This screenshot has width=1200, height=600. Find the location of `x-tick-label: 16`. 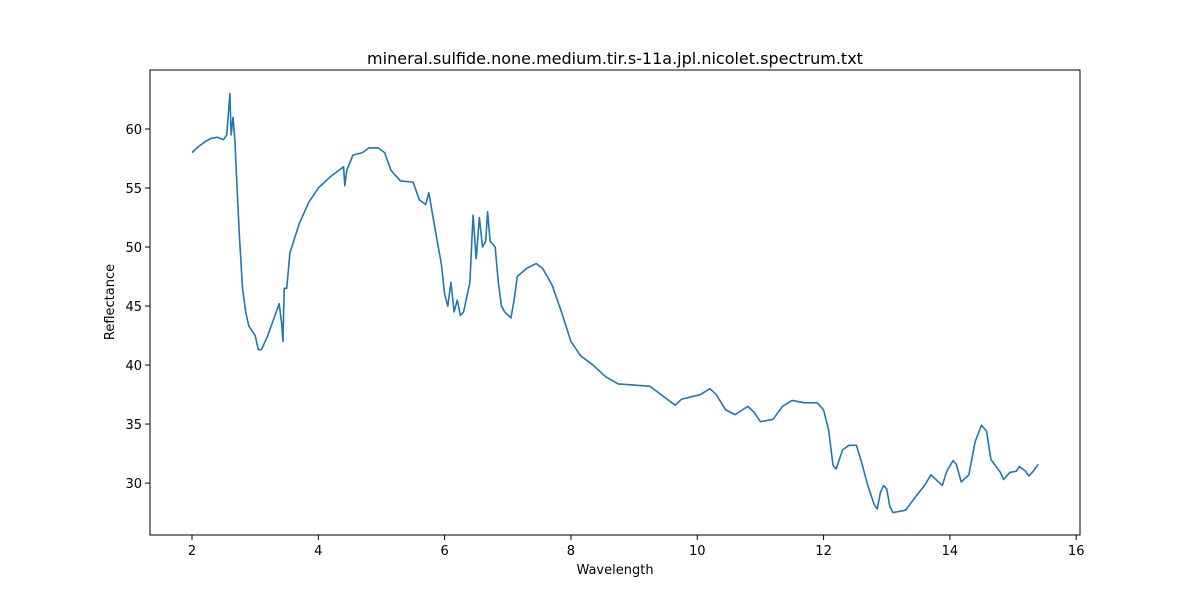

x-tick-label: 16 is located at coordinates (1076, 551).